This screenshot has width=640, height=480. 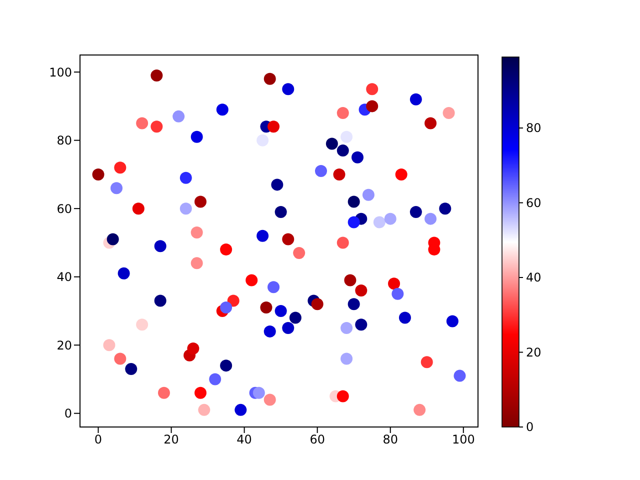 What do you see at coordinates (317, 439) in the screenshot?
I see `x-tick-label: 60` at bounding box center [317, 439].